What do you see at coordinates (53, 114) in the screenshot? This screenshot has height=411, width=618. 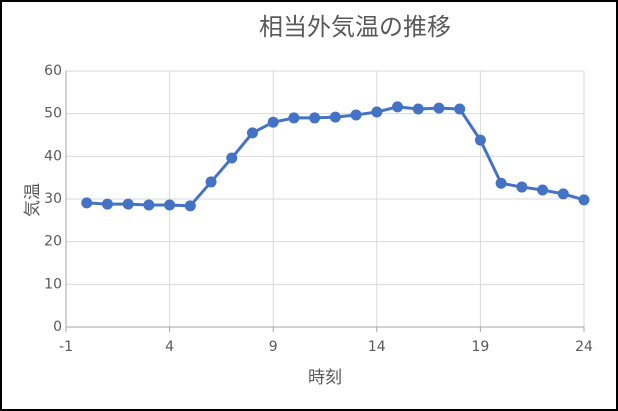 I see `y-tick-label: 50` at bounding box center [53, 114].